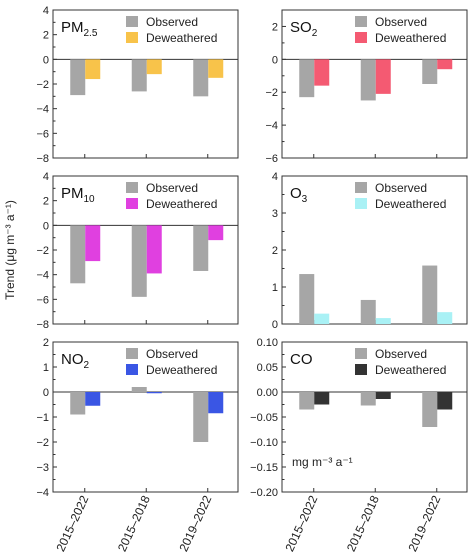 This screenshot has height=552, width=474. Describe the element at coordinates (72, 359) in the screenshot. I see `panel-label-main: NO` at that location.